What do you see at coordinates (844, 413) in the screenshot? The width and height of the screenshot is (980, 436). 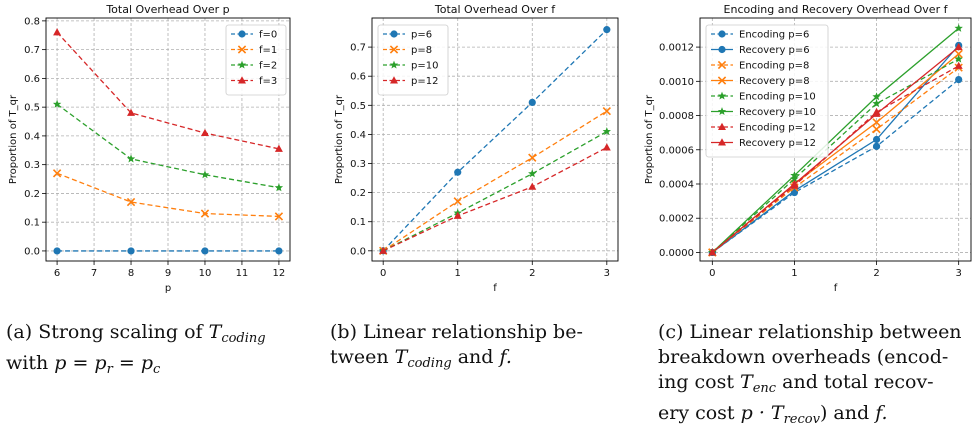 I see `caption-c-line4b: ) and` at bounding box center [844, 413].